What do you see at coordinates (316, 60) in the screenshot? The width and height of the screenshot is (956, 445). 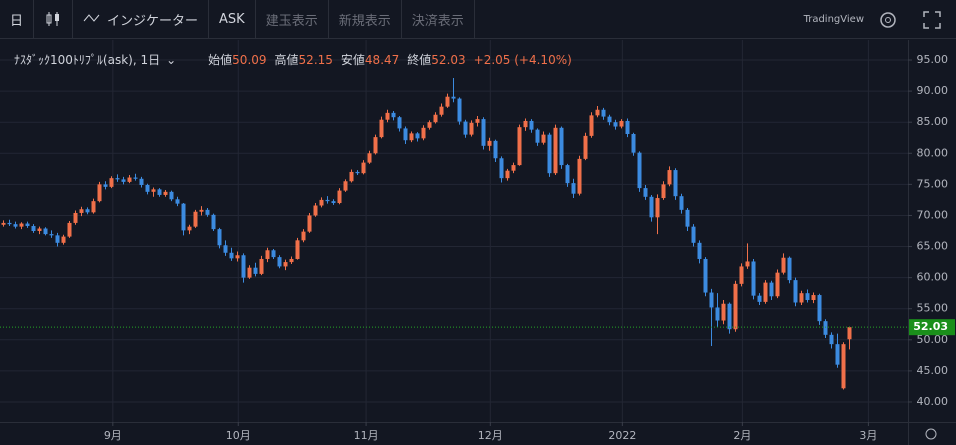 I see `ohlc-value: 52.15` at bounding box center [316, 60].